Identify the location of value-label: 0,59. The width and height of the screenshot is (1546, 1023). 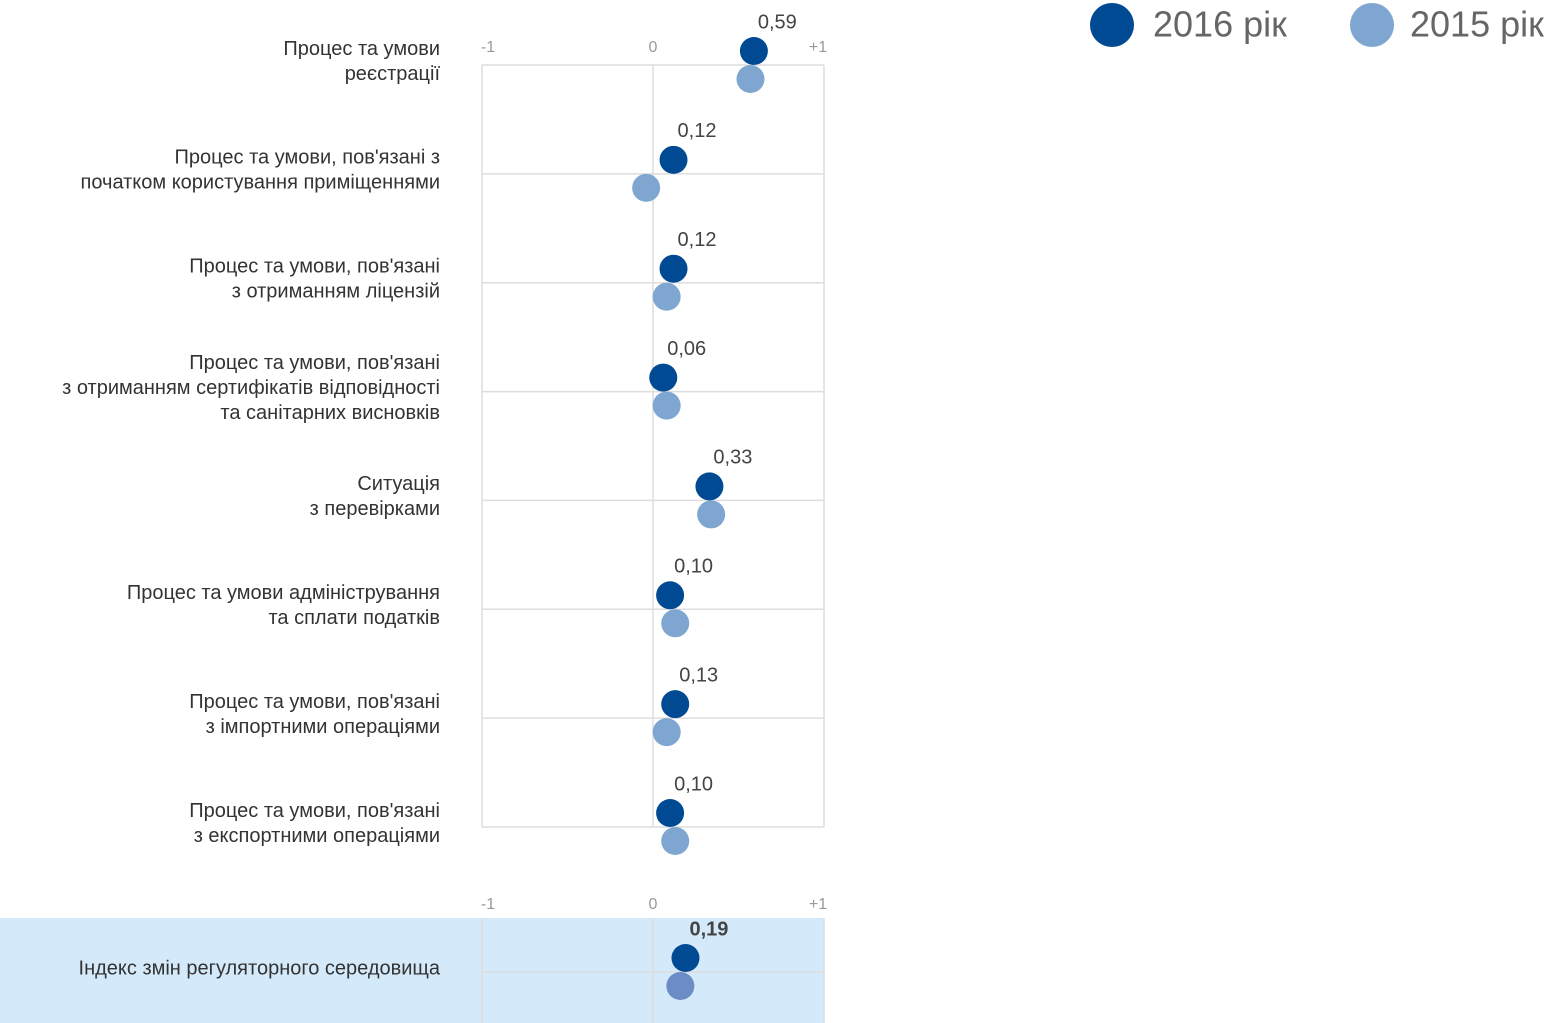
(777, 22).